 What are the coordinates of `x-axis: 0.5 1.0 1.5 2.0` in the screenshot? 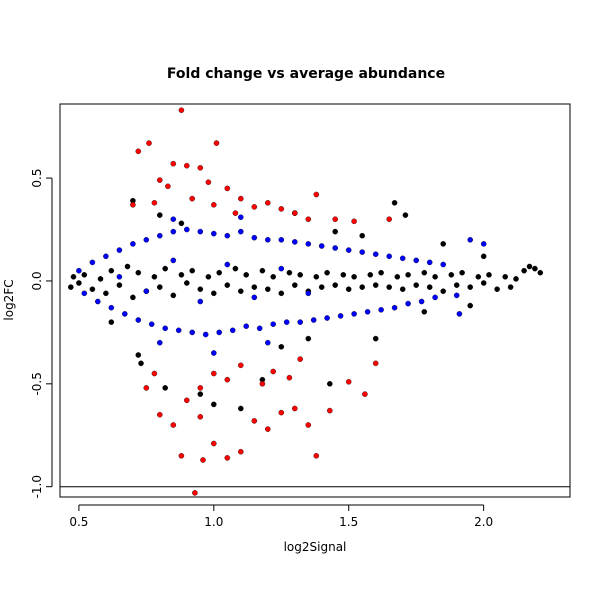 It's located at (281, 516).